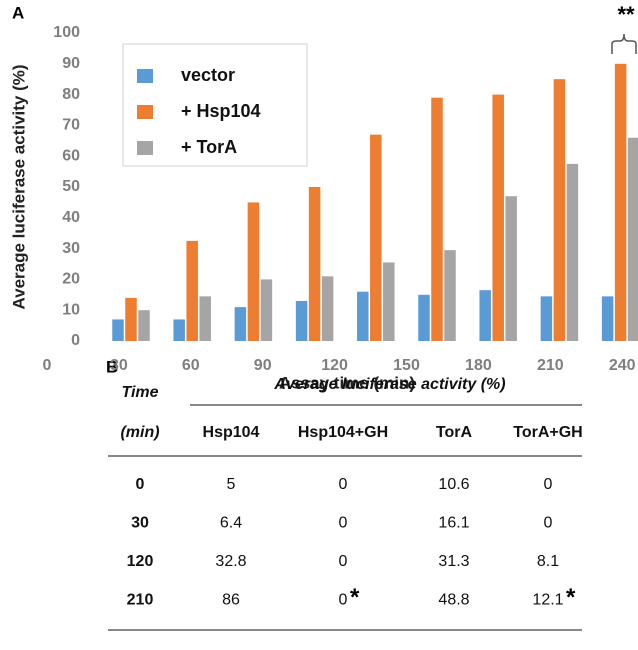 The image size is (638, 650). I want to click on x-tick-label: 30, so click(119, 365).